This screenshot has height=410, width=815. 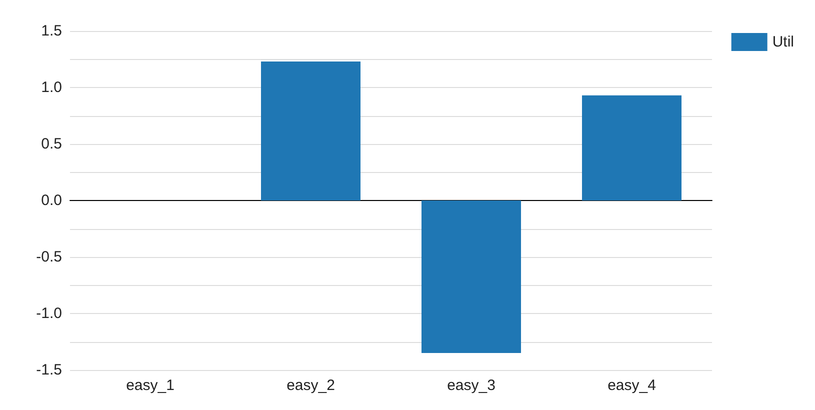 I want to click on text: -1.0, so click(x=49, y=313).